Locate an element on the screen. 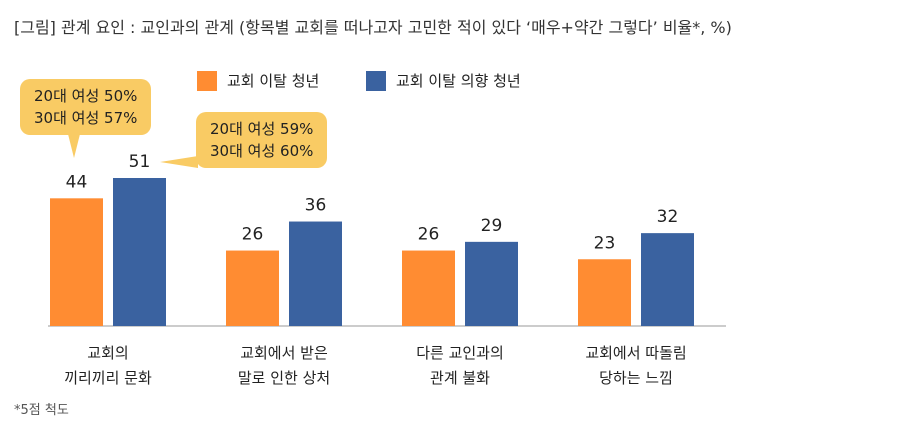 This screenshot has width=900, height=439. legend-swatch-orange is located at coordinates (207, 80).